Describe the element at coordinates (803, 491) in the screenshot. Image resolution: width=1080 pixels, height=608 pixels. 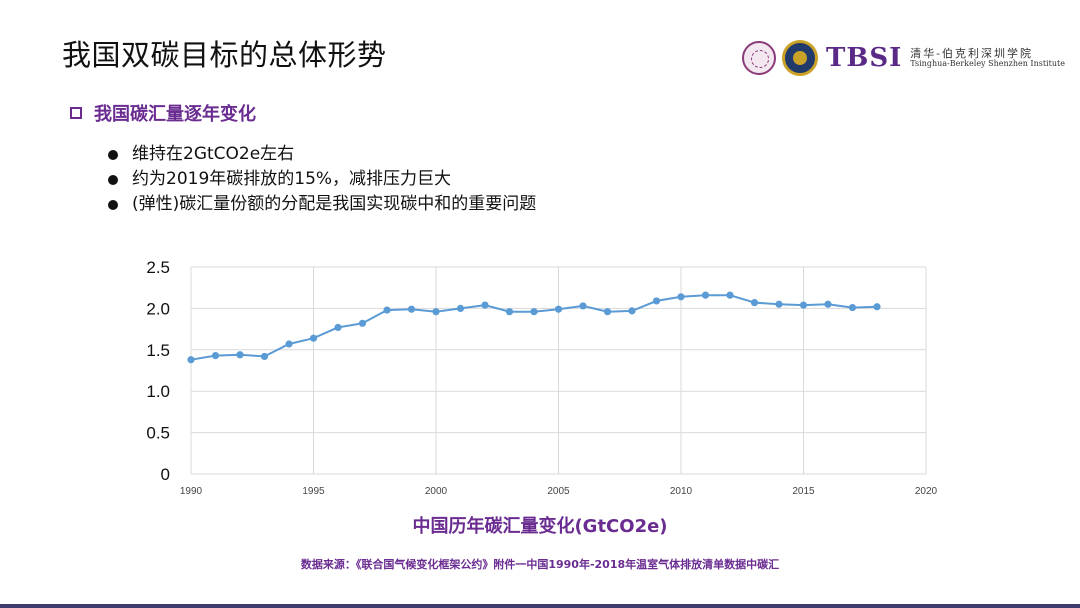
I see `x-tick-label: 2015` at that location.